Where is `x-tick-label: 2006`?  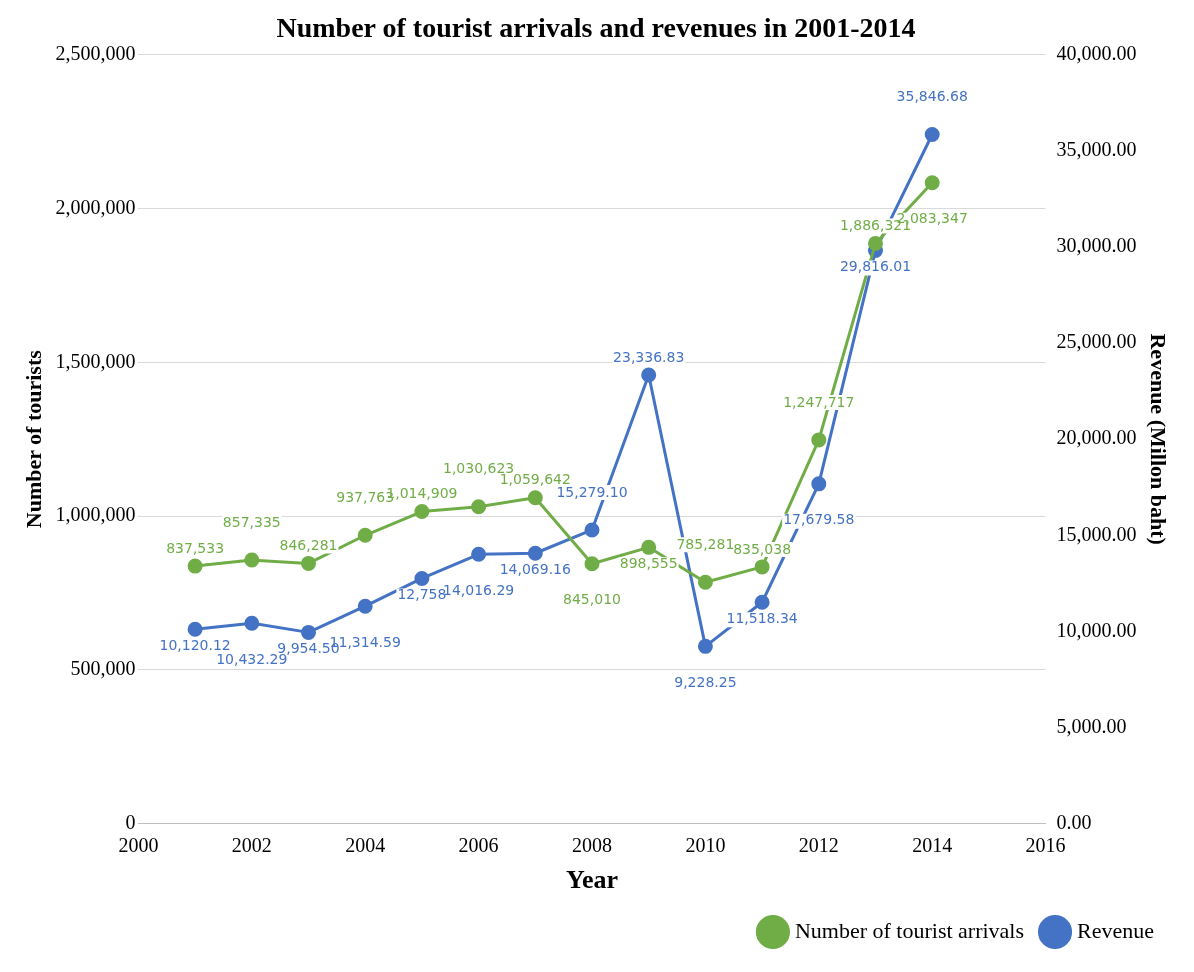 x-tick-label: 2006 is located at coordinates (478, 845).